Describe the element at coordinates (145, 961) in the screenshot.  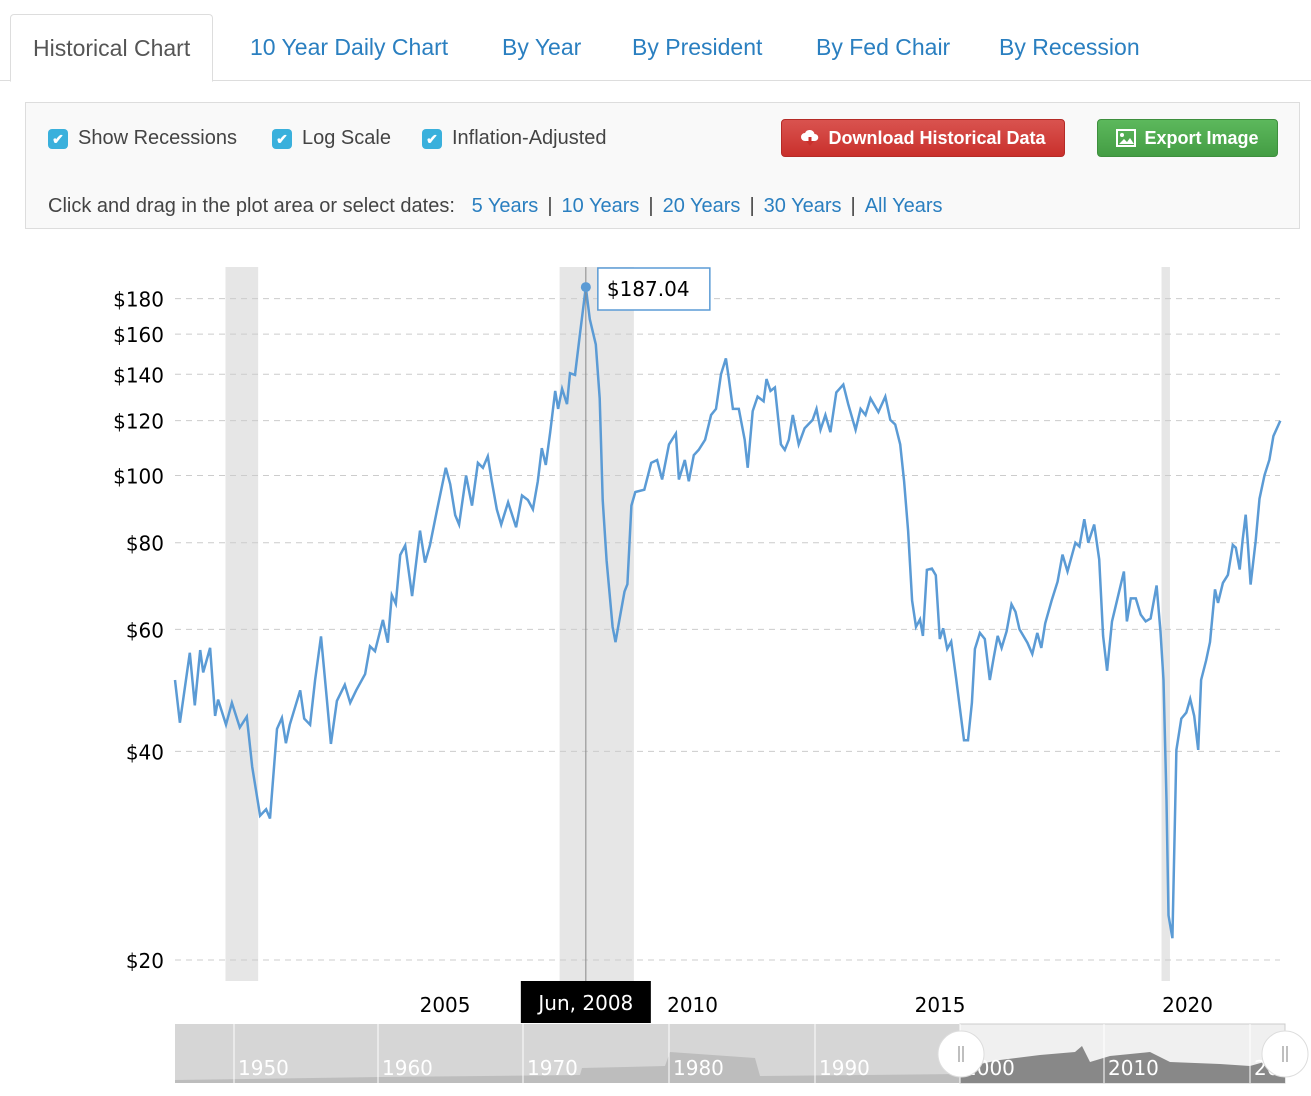
I see `y-tick-label: $20` at that location.